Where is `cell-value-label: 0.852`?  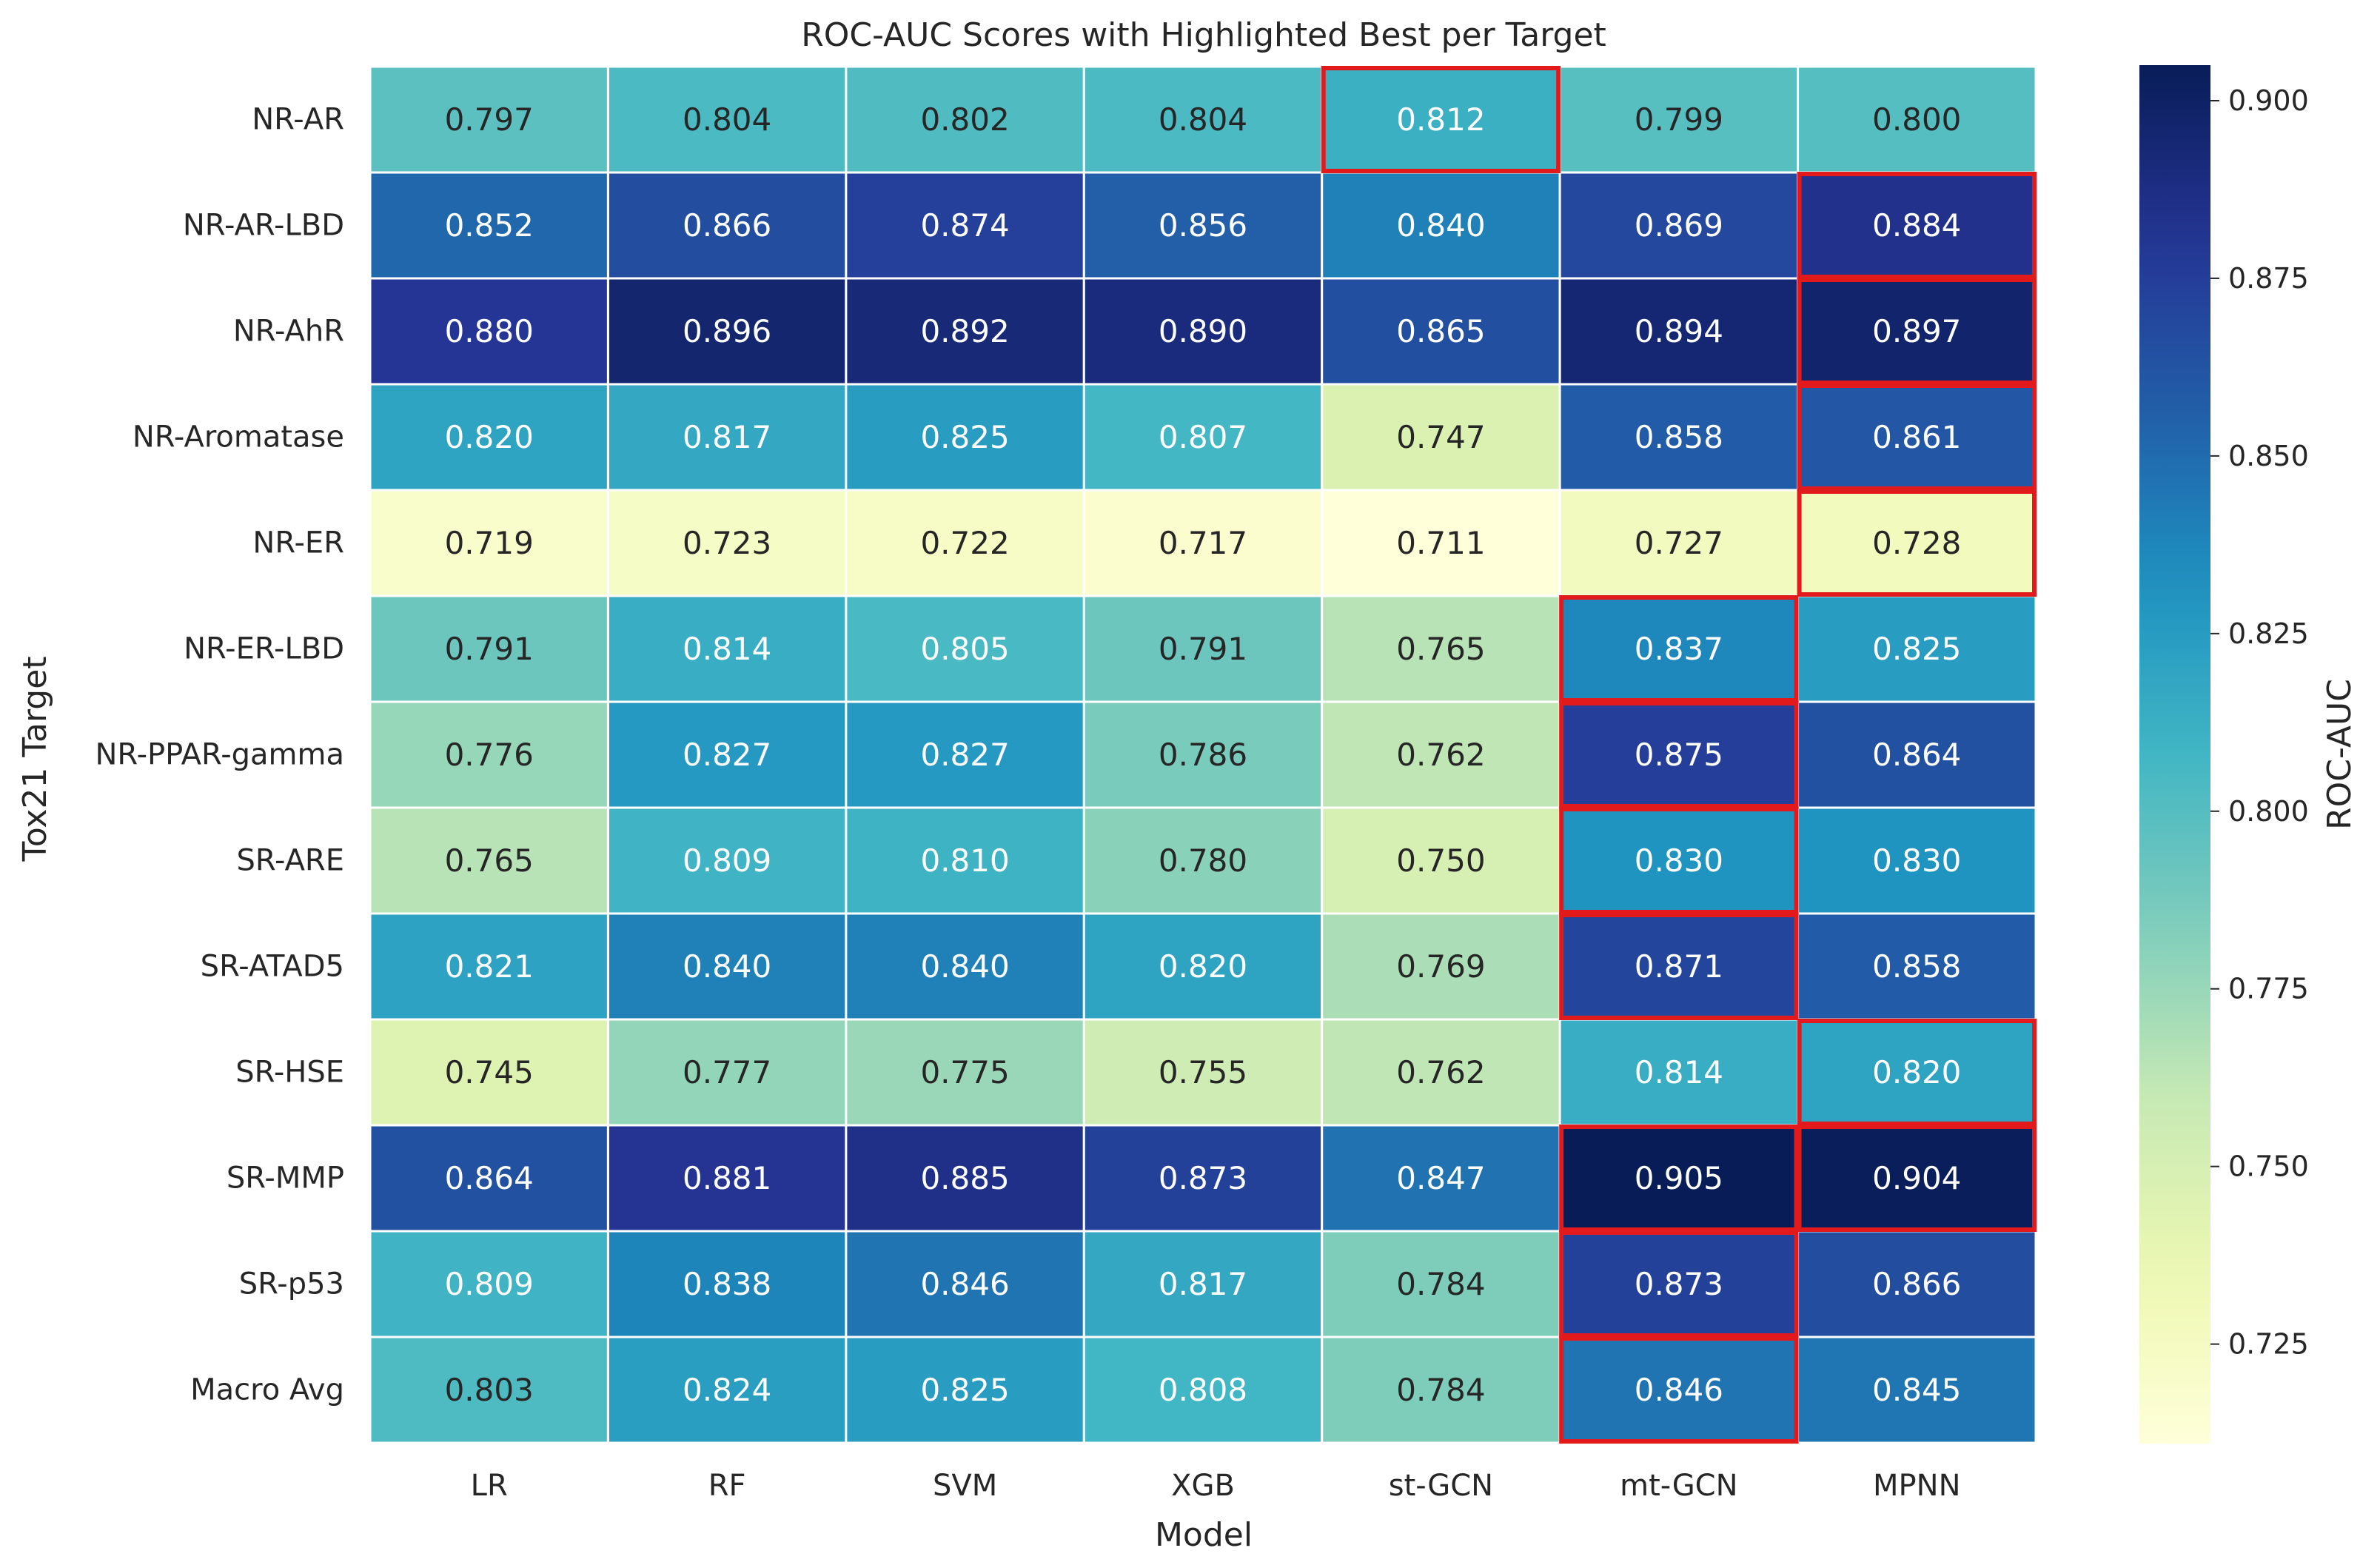 cell-value-label: 0.852 is located at coordinates (489, 226).